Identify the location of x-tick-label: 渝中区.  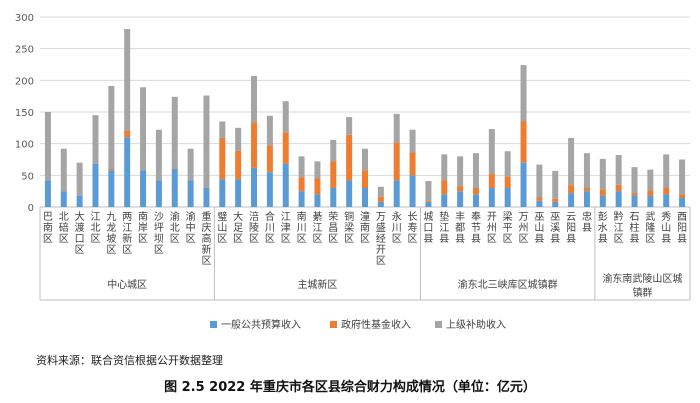
(191, 227).